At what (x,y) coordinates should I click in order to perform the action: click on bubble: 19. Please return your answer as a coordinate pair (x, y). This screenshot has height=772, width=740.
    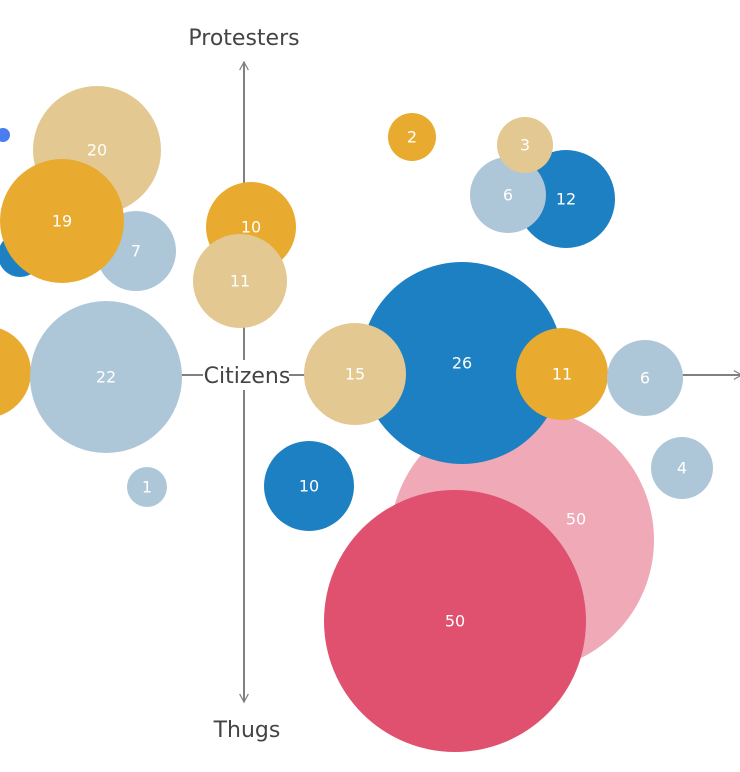
    Looking at the image, I should click on (62, 221).